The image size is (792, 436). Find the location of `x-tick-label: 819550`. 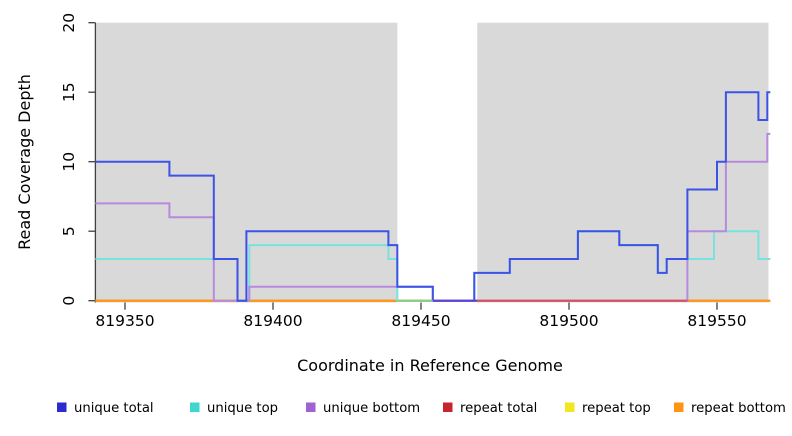

x-tick-label: 819550 is located at coordinates (716, 321).